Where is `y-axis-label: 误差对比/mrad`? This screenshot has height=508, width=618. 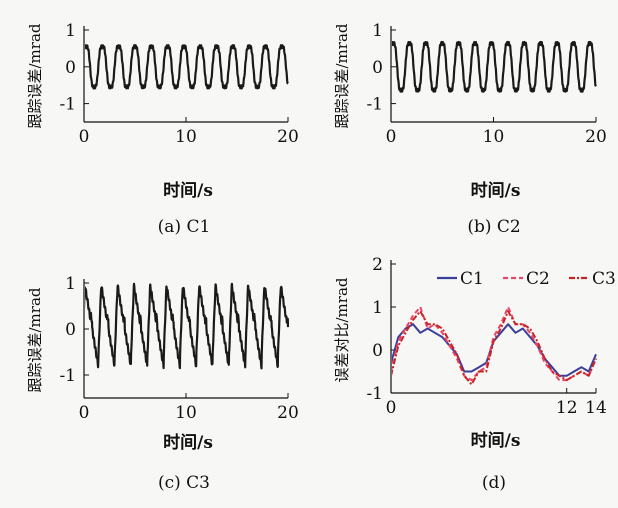 y-axis-label: 误差对比/mrad is located at coordinates (342, 329).